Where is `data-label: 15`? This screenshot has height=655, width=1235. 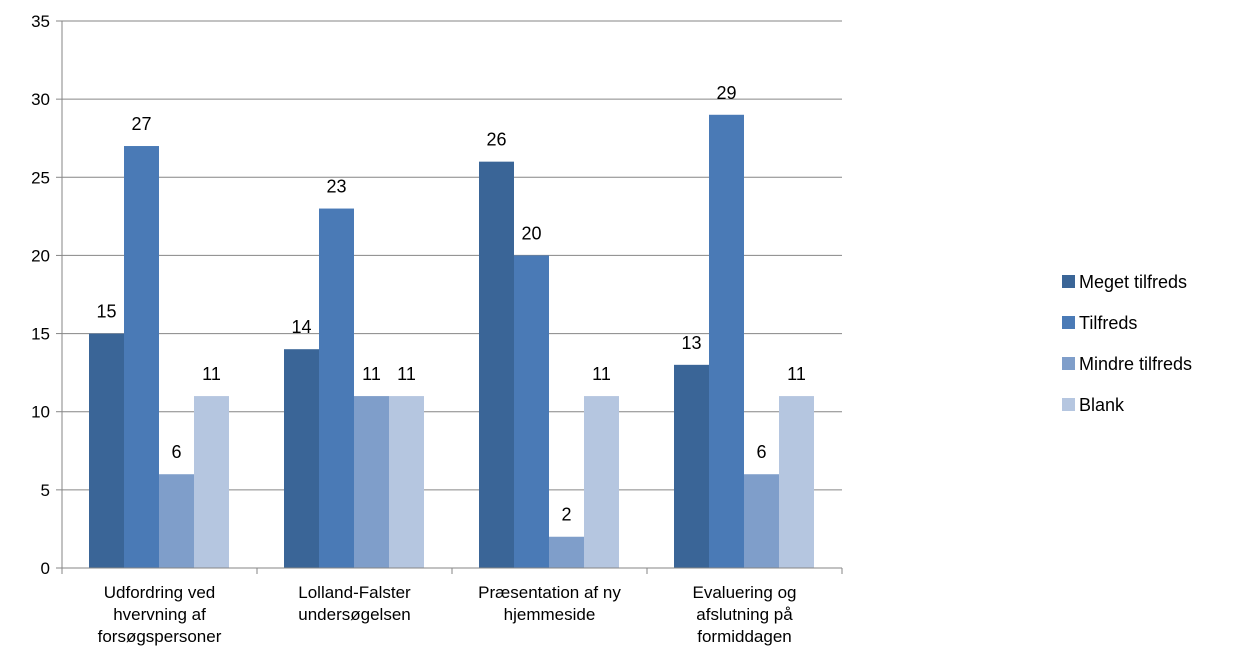
data-label: 15 is located at coordinates (106, 312).